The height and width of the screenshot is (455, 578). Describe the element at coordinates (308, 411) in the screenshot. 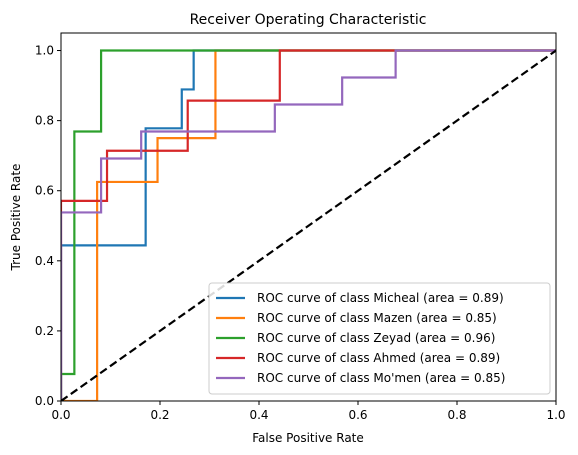

I see `x-axis: 0.0 0.2 0.4 0.6 0.8 1.0` at that location.